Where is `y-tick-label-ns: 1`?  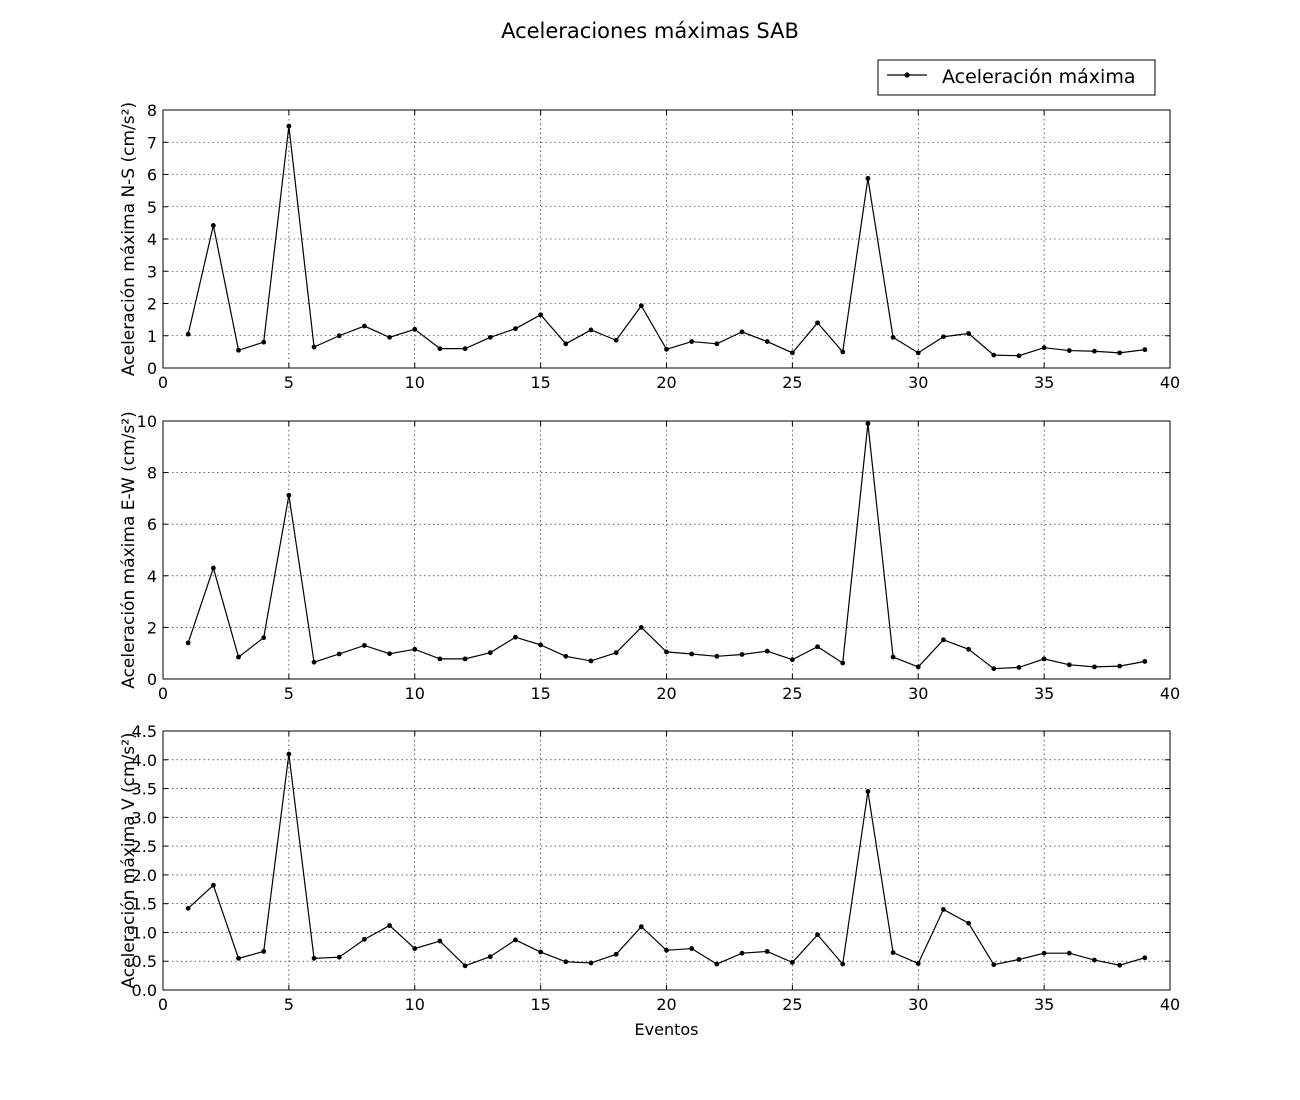
y-tick-label-ns: 1 is located at coordinates (152, 336).